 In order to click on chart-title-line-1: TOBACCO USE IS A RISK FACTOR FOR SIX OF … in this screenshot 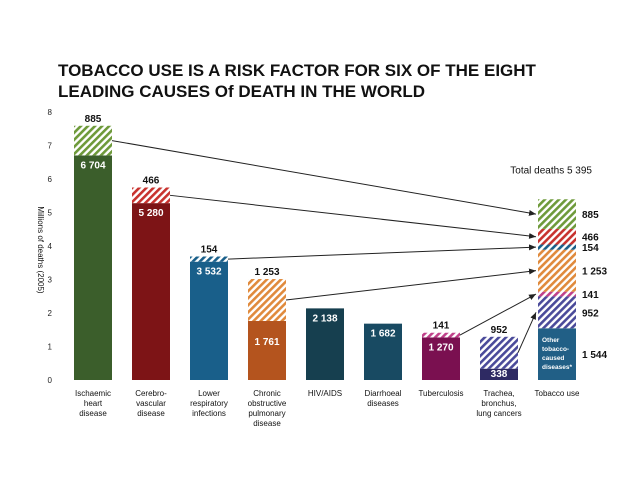, I will do `click(297, 70)`.